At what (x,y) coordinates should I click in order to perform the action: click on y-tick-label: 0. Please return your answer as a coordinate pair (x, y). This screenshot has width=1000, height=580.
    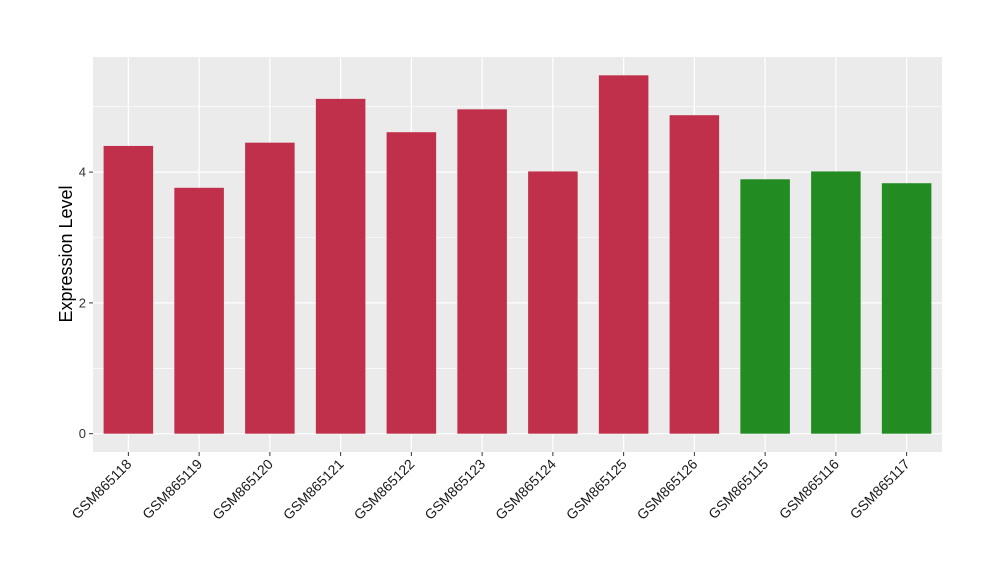
    Looking at the image, I should click on (82, 433).